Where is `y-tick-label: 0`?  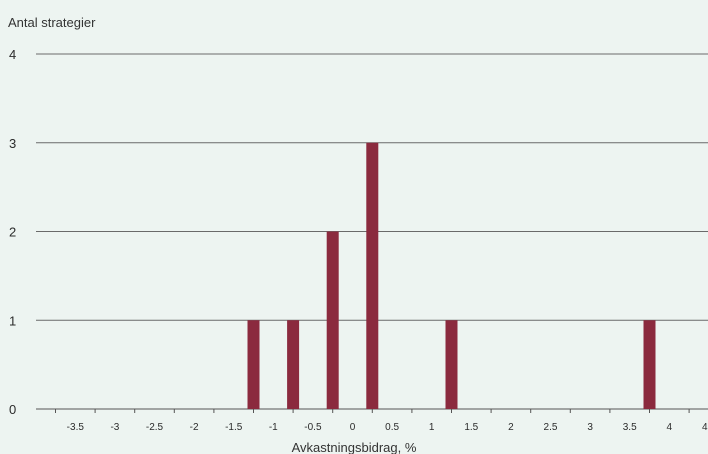 y-tick-label: 0 is located at coordinates (12, 409).